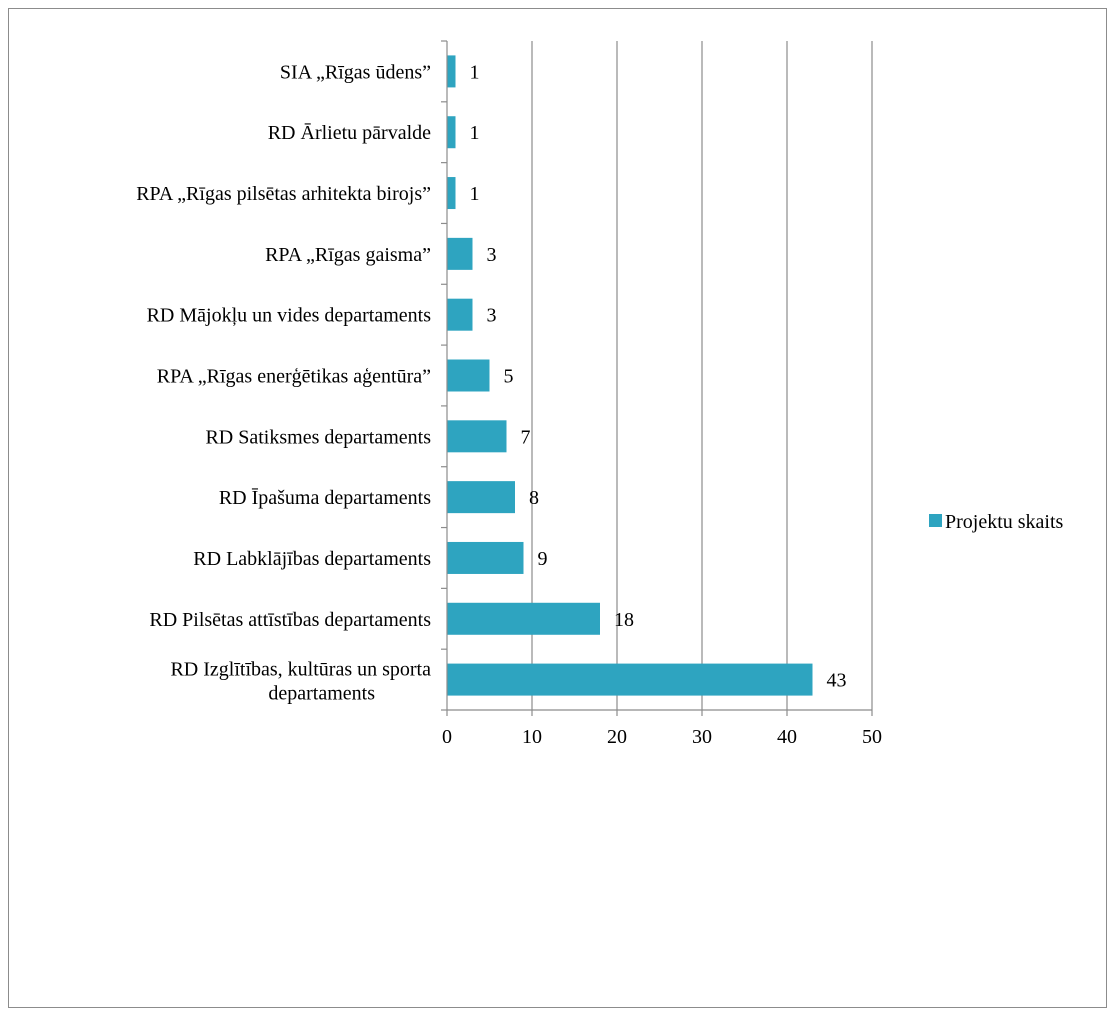 The width and height of the screenshot is (1117, 1019). Describe the element at coordinates (872, 737) in the screenshot. I see `x-tick-label: 50` at that location.